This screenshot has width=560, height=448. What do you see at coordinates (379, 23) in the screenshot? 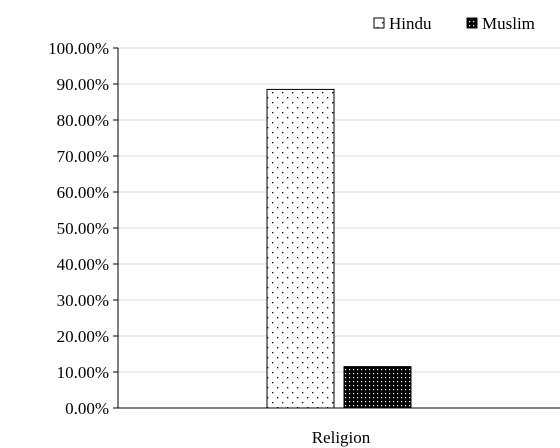
I see `legend-swatch-hindu` at bounding box center [379, 23].